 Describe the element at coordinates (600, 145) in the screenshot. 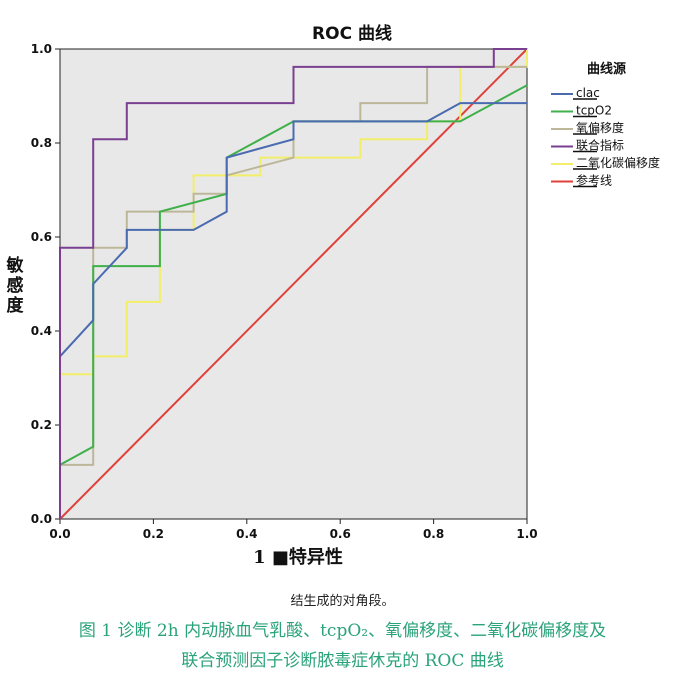

I see `legend-label: 联合指标` at that location.